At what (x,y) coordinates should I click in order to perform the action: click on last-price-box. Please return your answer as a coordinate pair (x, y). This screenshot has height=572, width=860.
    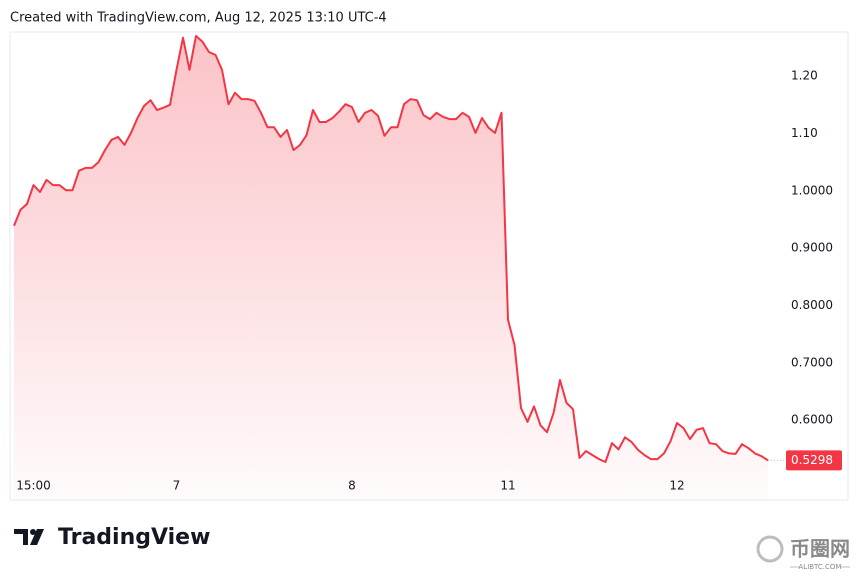
    Looking at the image, I should click on (814, 460).